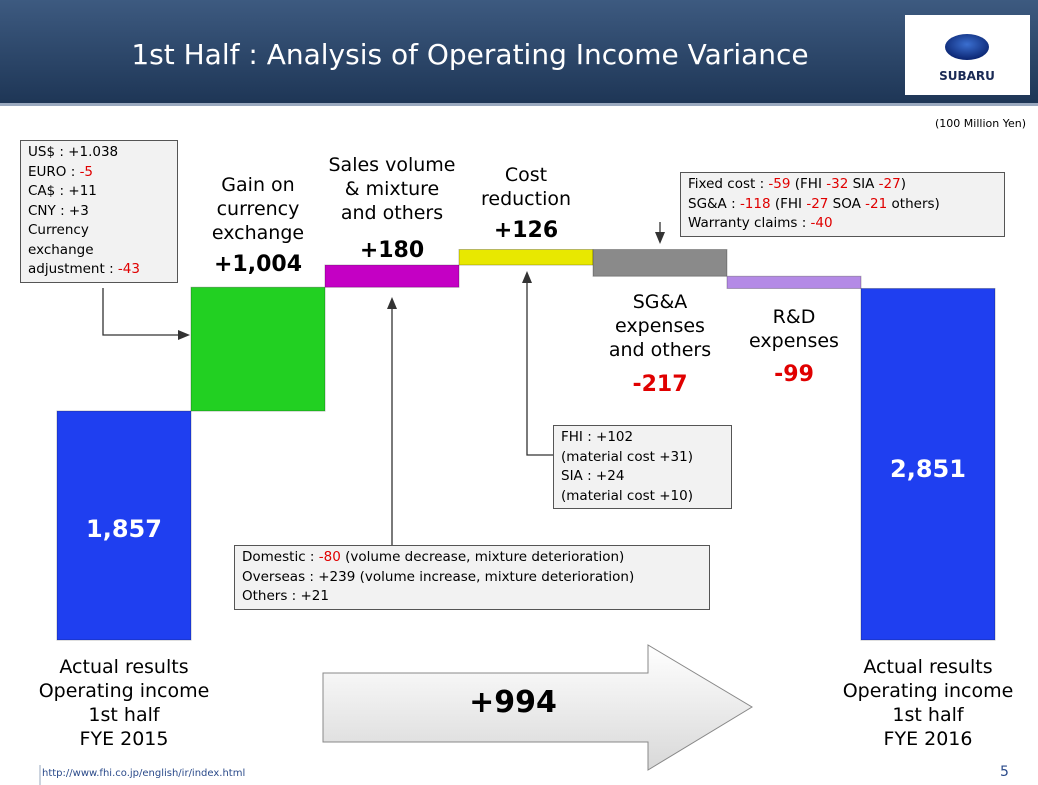  Describe the element at coordinates (392, 250) in the screenshot. I see `value-label: +180` at that location.